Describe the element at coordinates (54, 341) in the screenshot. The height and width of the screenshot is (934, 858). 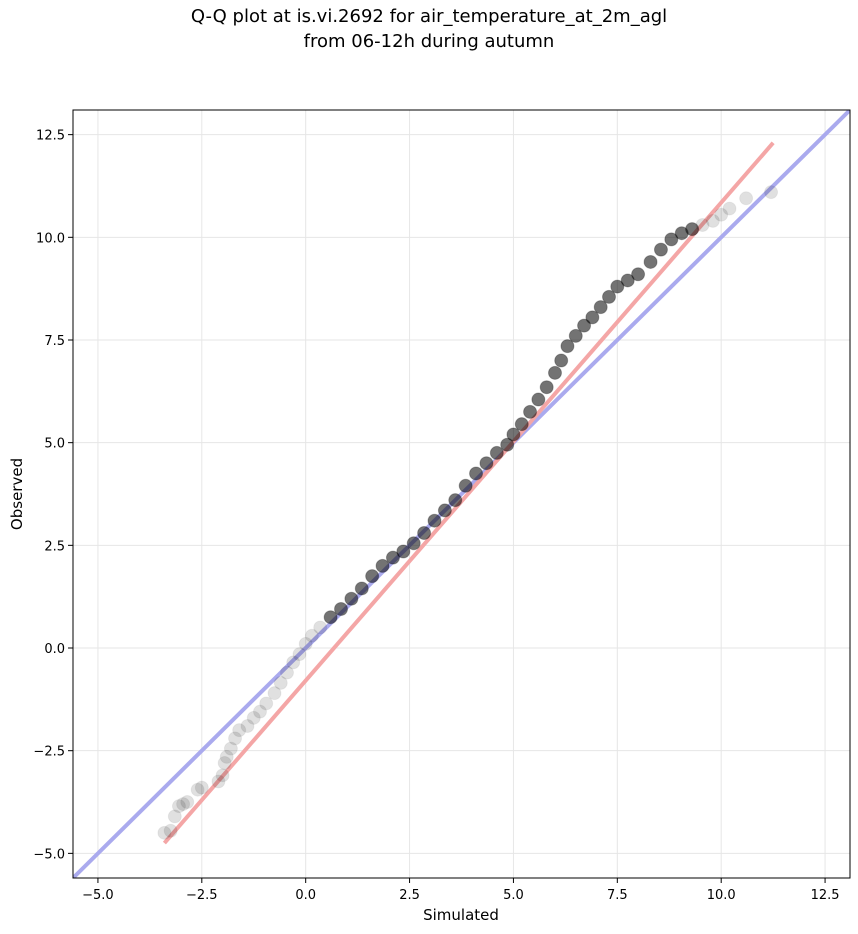
I see `y-tick-label: 7.5` at that location.